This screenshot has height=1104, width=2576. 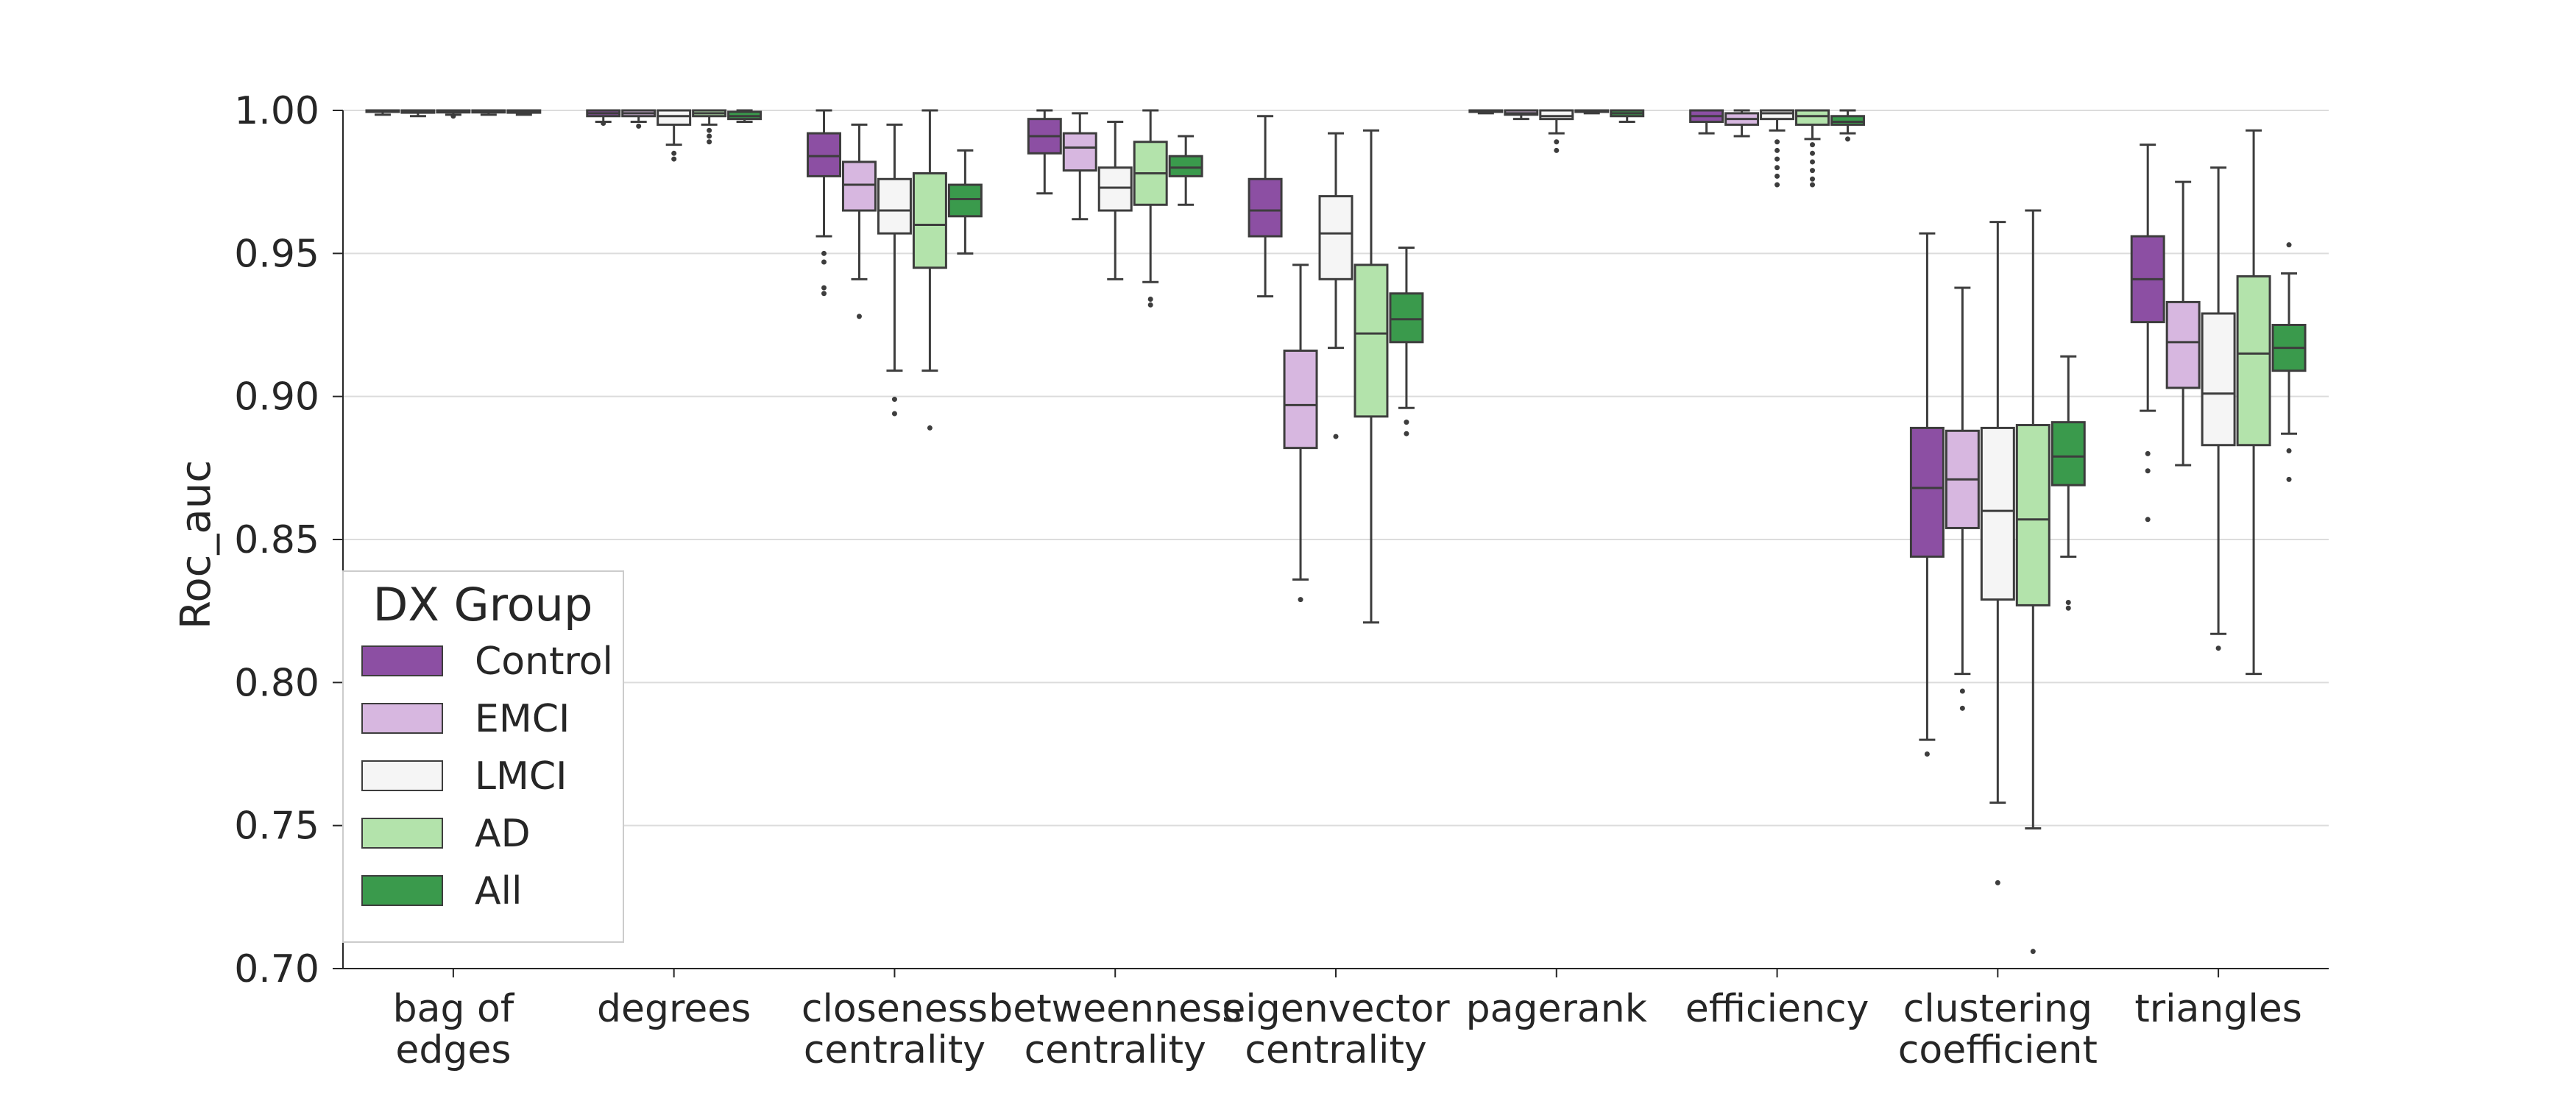 I want to click on legend-label-lmci: LMCI, so click(x=521, y=776).